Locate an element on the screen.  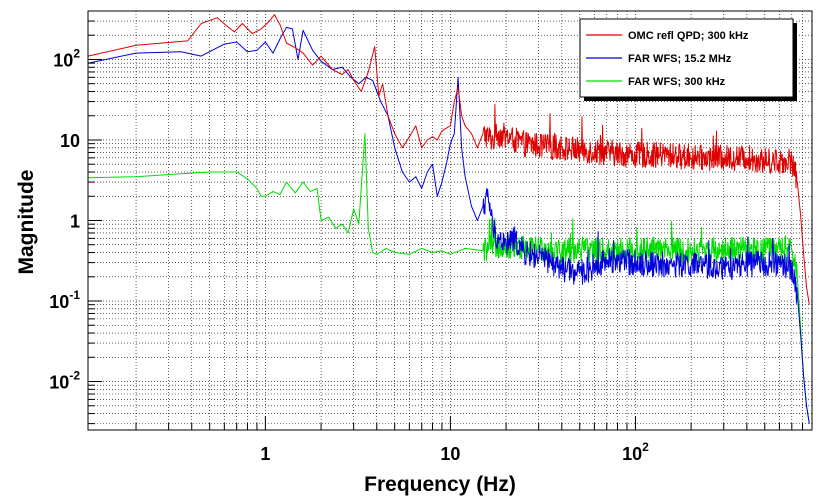
y-axis-title: Magnitude is located at coordinates (26, 222).